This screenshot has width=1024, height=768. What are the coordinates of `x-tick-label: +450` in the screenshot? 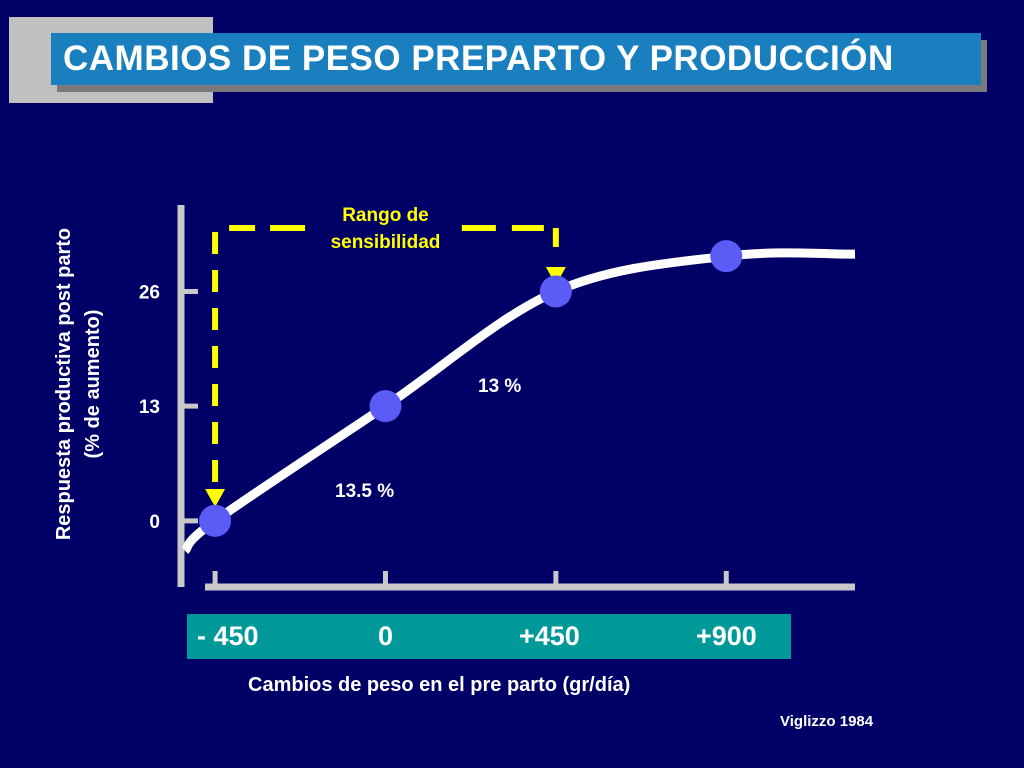 It's located at (549, 636).